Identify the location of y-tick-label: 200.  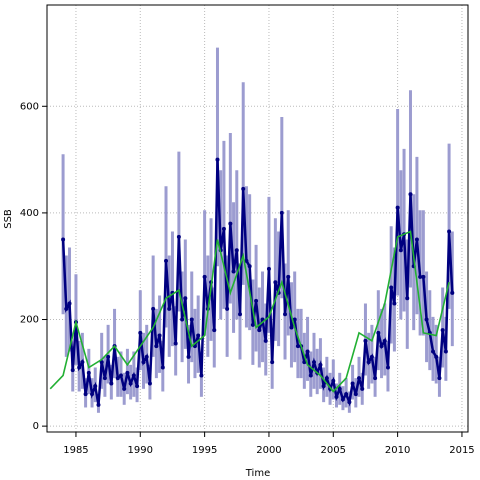
(29, 320).